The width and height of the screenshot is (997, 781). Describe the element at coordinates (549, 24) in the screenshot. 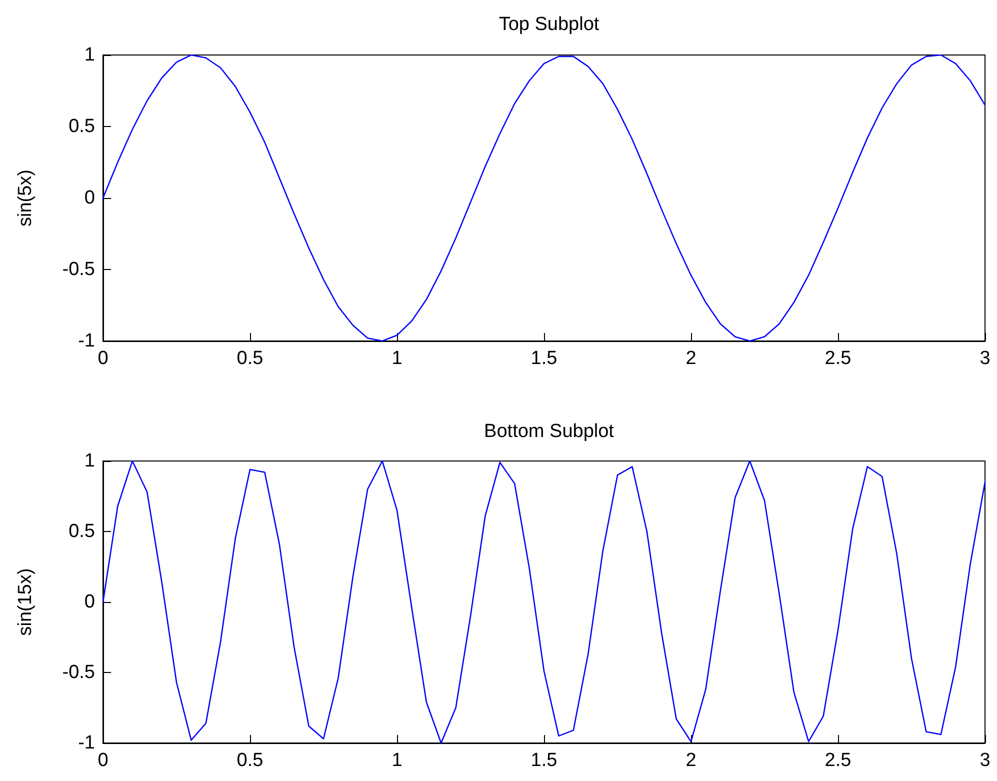

I see `chart-title: Top Subplot` at that location.